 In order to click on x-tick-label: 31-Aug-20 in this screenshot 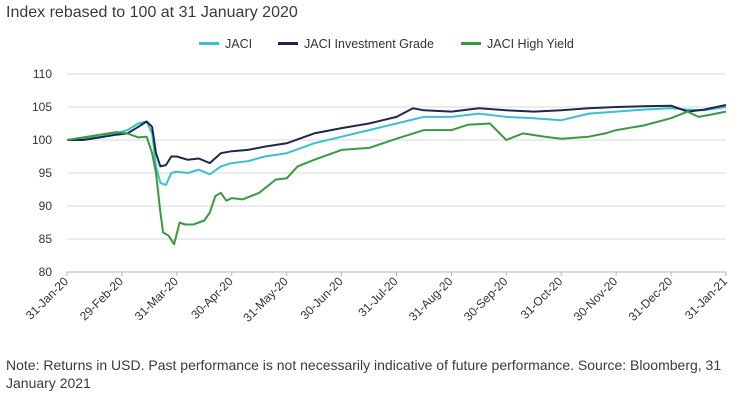, I will do `click(431, 299)`.